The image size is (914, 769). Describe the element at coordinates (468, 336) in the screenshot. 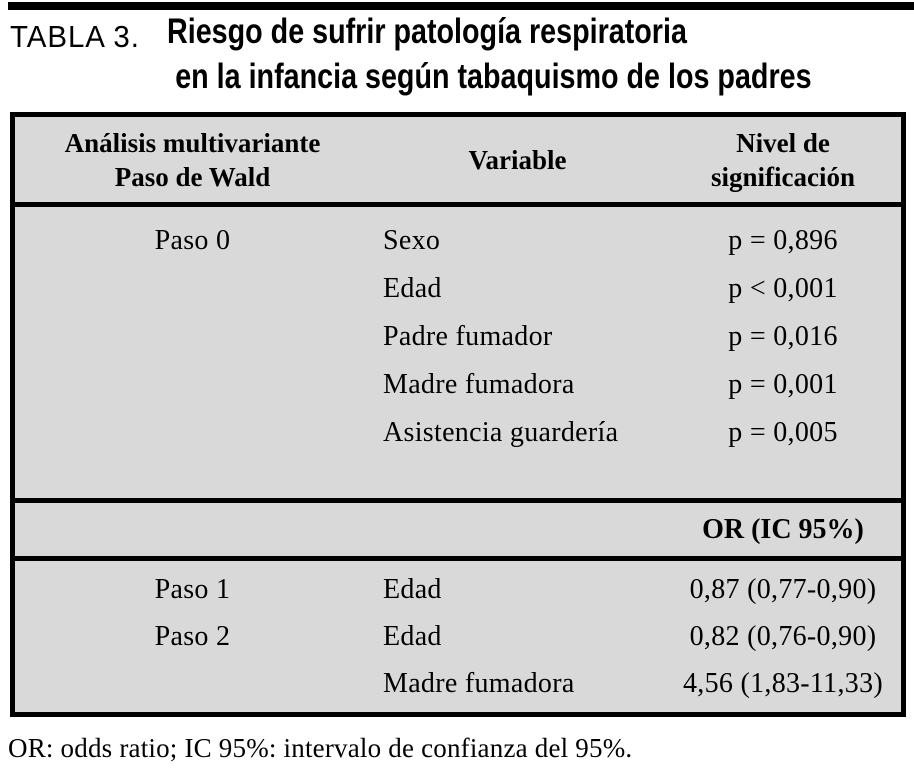

I see `cell-variable: Padre fumador` at that location.